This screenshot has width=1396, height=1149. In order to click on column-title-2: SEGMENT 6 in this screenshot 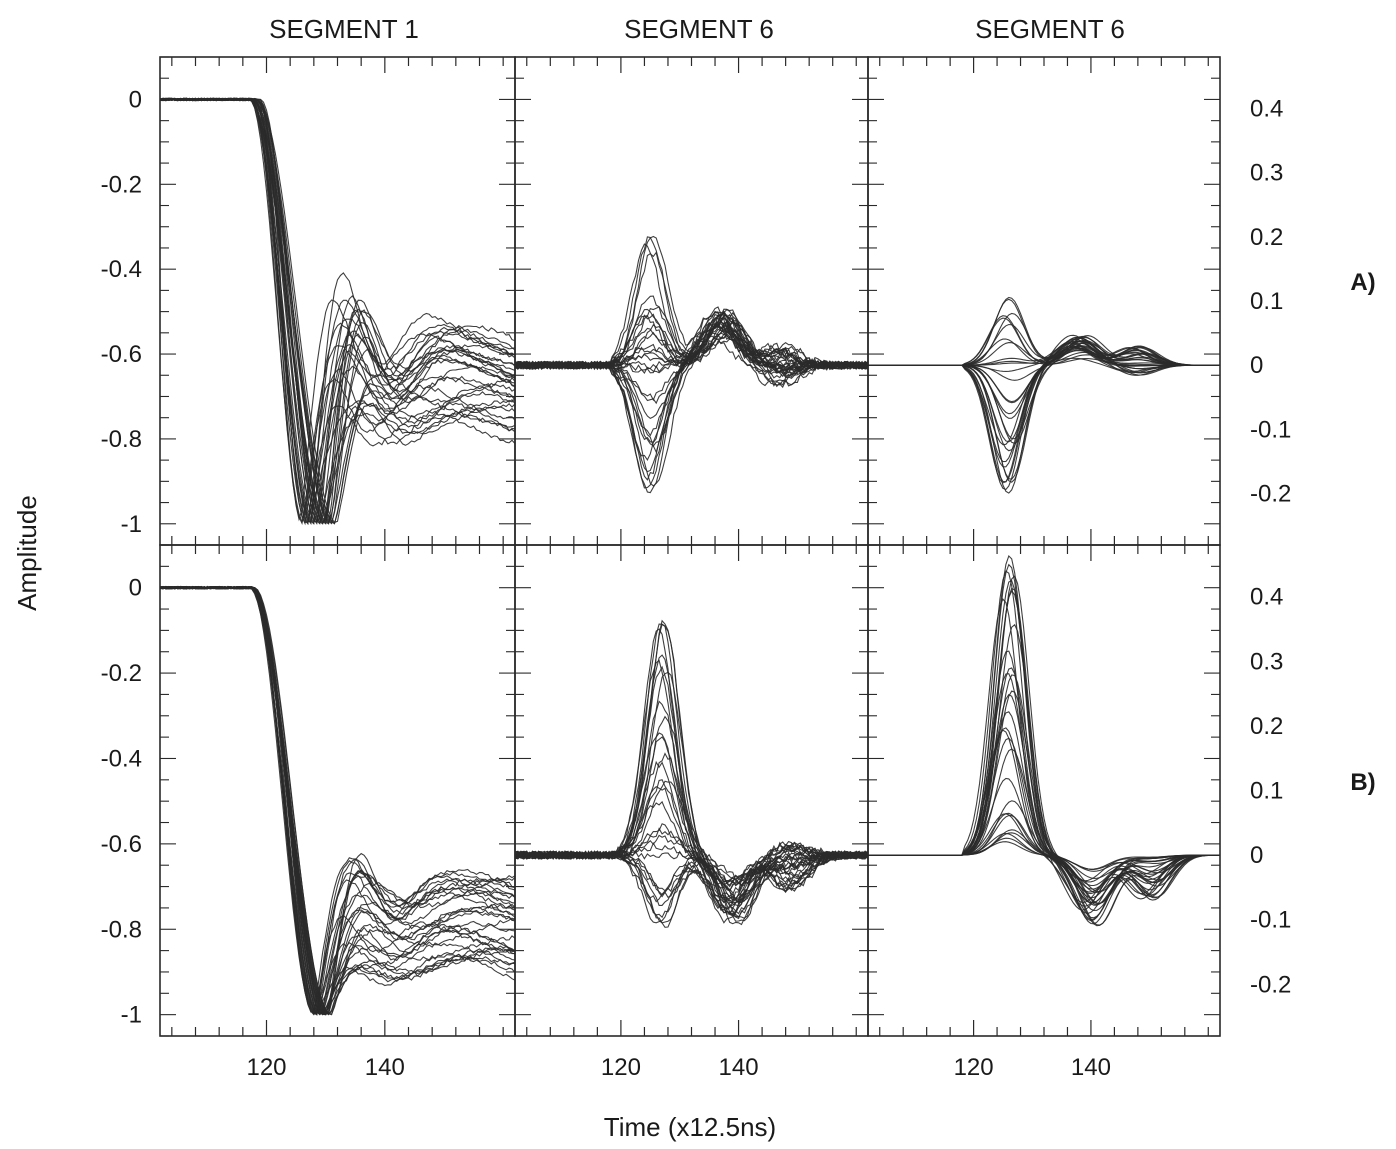, I will do `click(699, 29)`.